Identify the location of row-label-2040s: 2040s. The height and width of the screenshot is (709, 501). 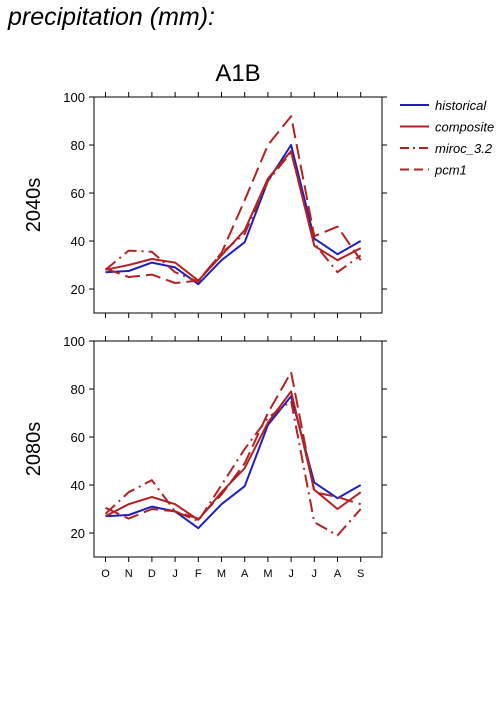
(34, 205).